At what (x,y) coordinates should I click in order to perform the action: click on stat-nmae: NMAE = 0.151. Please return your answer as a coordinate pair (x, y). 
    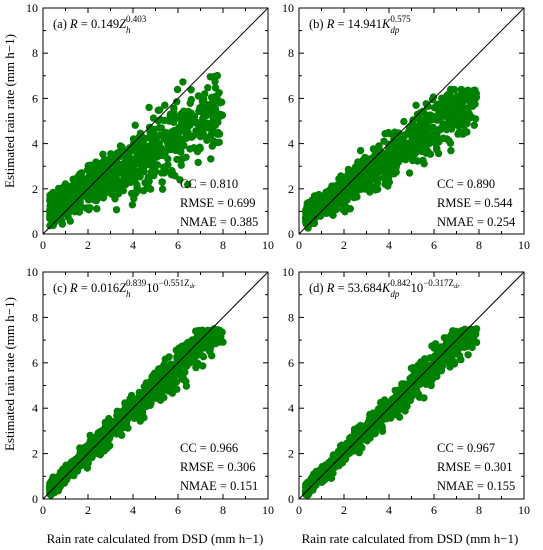
    Looking at the image, I should click on (219, 486).